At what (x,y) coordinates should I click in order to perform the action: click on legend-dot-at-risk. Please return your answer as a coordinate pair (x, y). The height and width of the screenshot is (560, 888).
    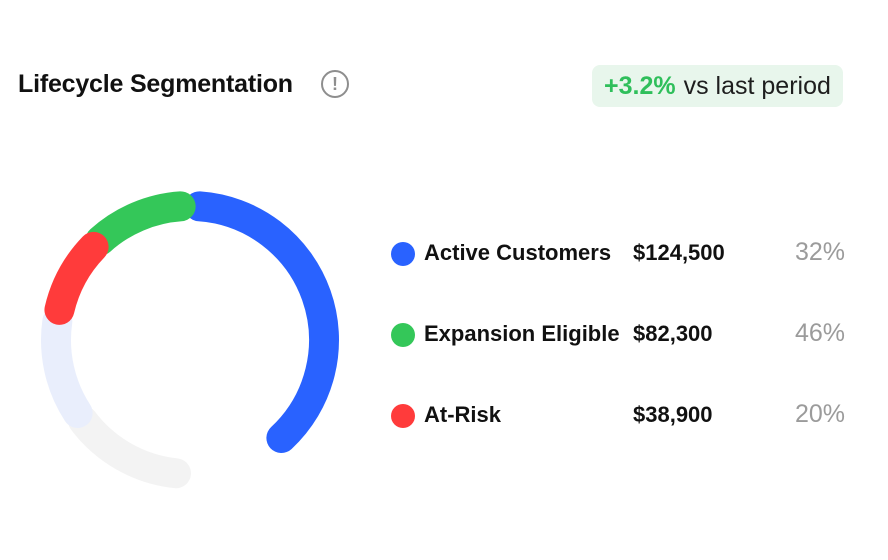
    Looking at the image, I should click on (403, 416).